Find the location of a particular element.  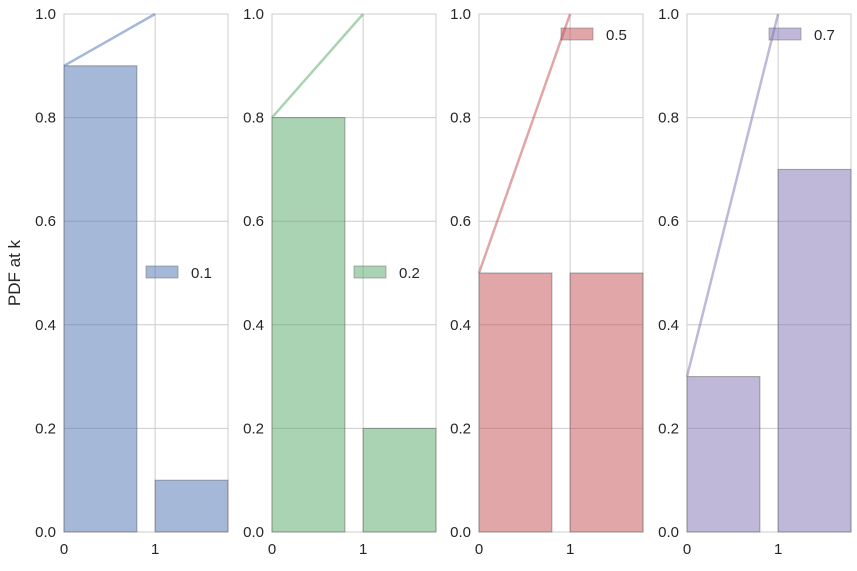

legend-label: 0.7 is located at coordinates (824, 35).